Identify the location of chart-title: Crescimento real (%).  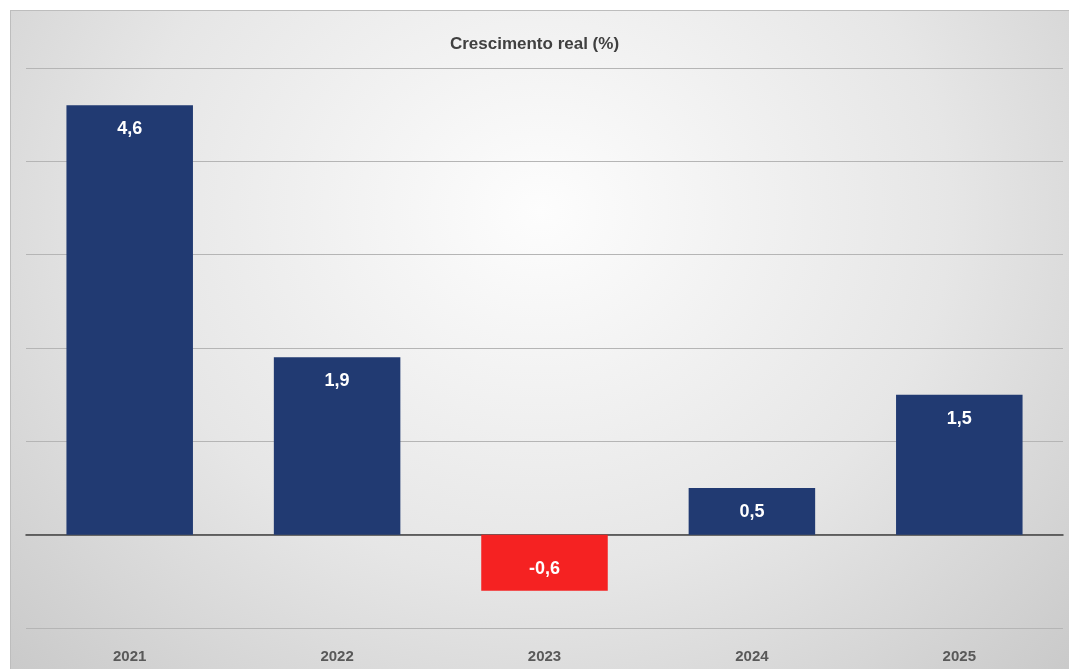
(534, 43).